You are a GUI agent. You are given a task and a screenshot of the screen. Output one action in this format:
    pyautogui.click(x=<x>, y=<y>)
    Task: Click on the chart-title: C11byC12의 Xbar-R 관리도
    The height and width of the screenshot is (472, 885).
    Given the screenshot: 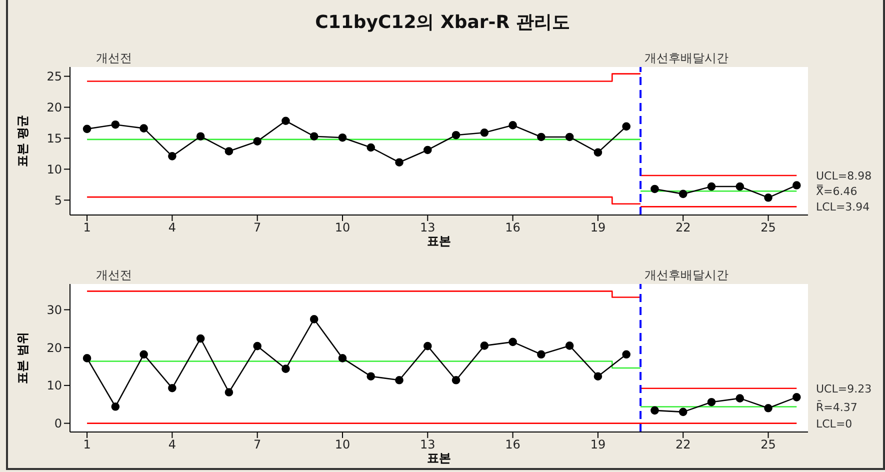 What is the action you would take?
    pyautogui.click(x=442, y=22)
    